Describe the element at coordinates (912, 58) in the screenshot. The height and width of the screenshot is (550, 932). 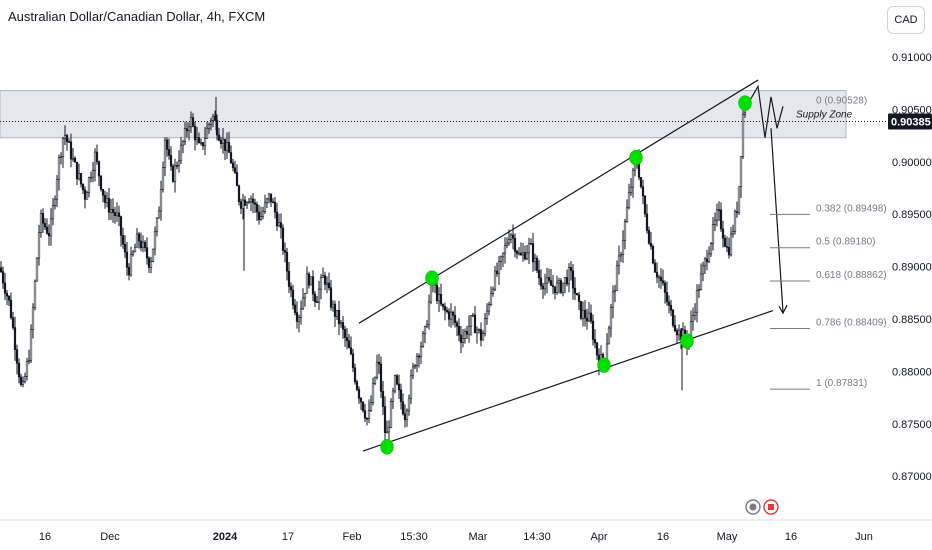
I see `y-tick-label: 0.91000` at that location.